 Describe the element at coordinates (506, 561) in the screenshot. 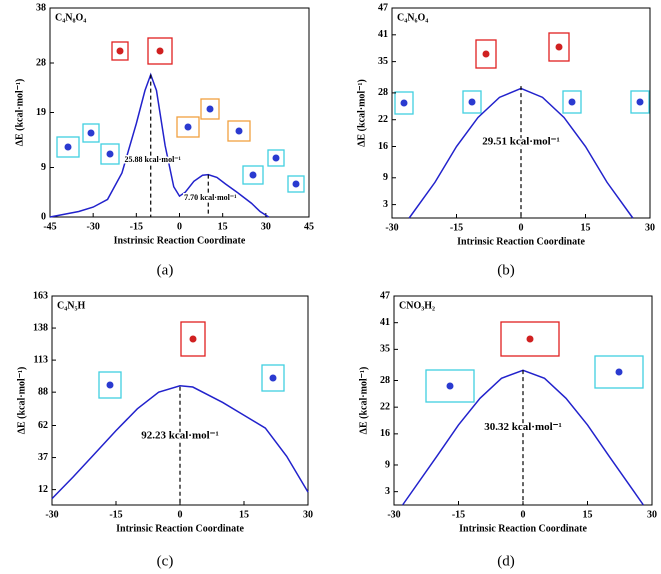

I see `caption: (d)` at that location.